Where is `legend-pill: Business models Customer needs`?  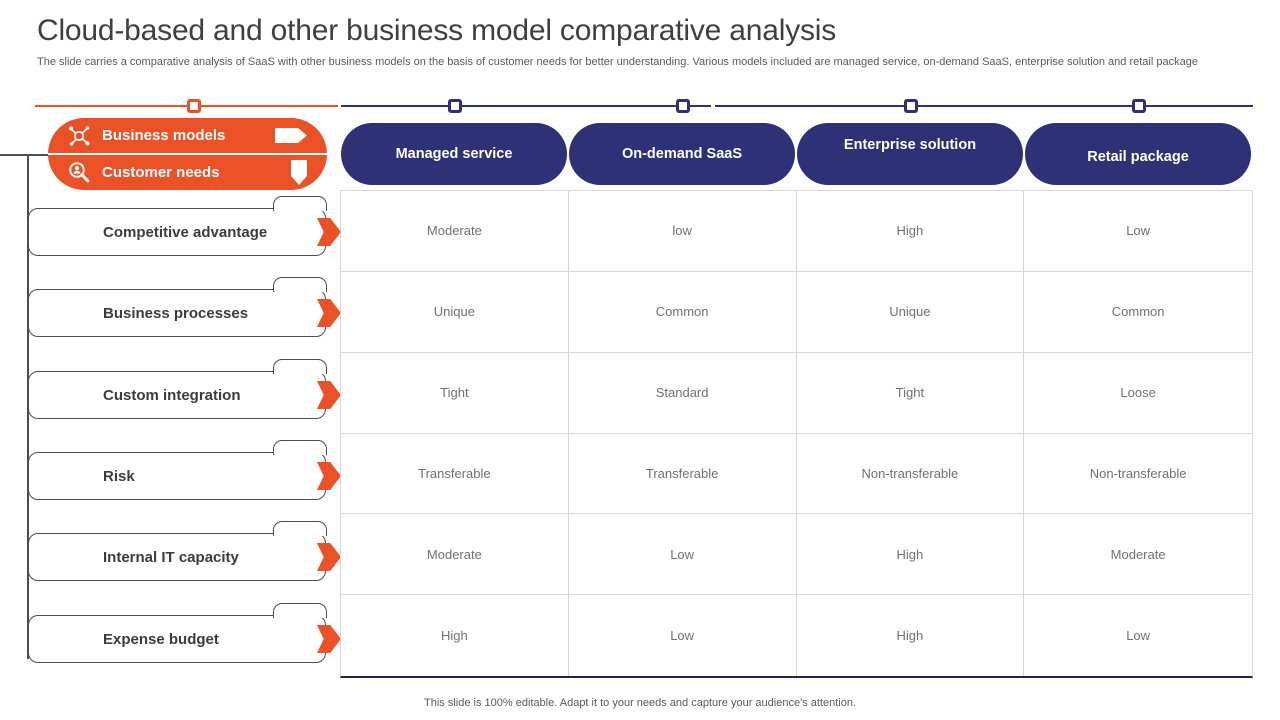 legend-pill: Business models Customer needs is located at coordinates (187, 154).